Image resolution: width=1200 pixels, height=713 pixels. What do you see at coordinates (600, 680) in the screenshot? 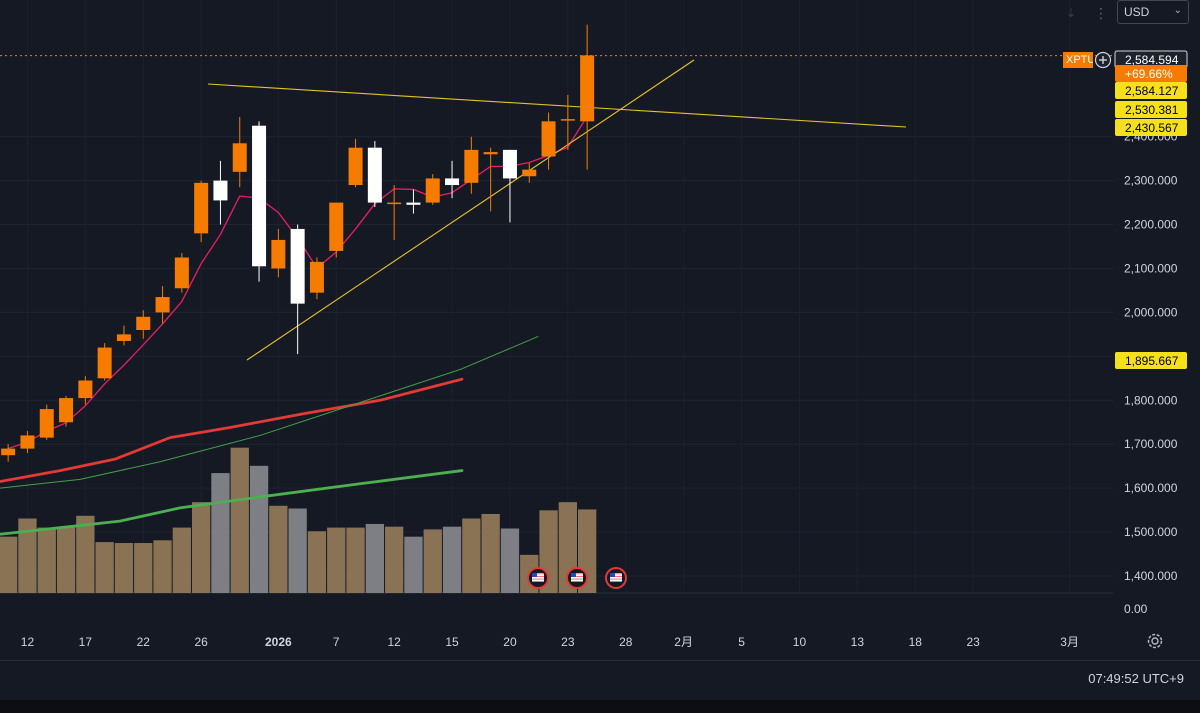
I see `status-bar: 07:49:52 UTC+9` at bounding box center [600, 680].